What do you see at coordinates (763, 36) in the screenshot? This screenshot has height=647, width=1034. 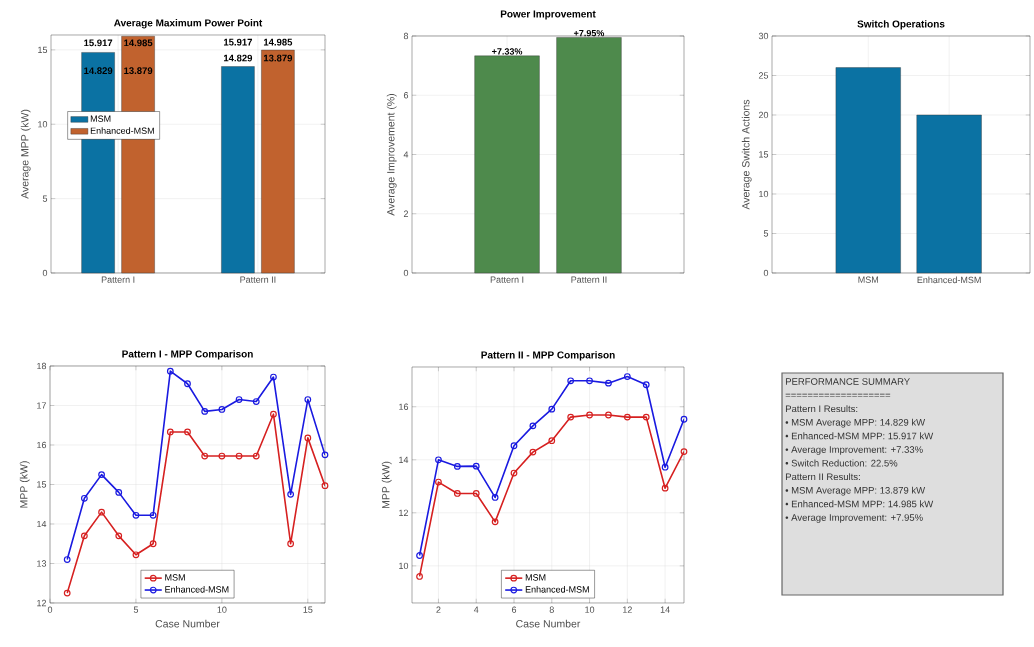 I see `y-tick-label: 30` at bounding box center [763, 36].